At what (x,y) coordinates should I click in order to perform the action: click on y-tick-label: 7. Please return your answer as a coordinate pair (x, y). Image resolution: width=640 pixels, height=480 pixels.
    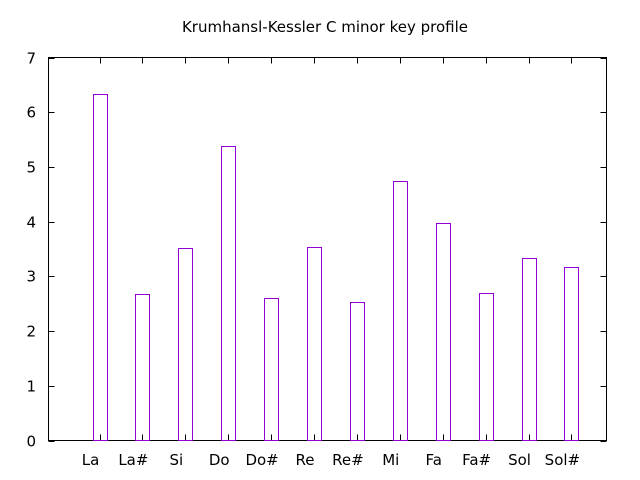
    Looking at the image, I should click on (31, 59).